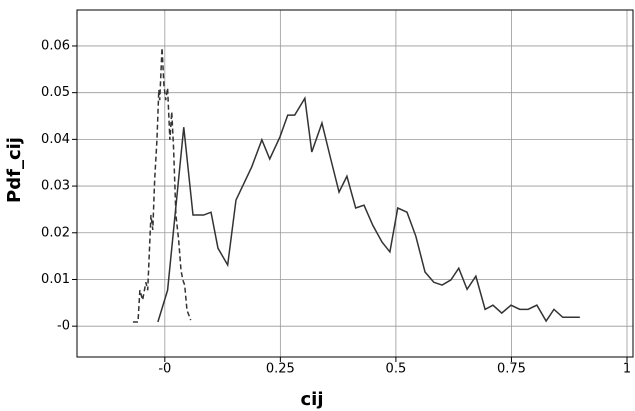  What do you see at coordinates (63, 326) in the screenshot?
I see `y-tick-label: -0` at bounding box center [63, 326].